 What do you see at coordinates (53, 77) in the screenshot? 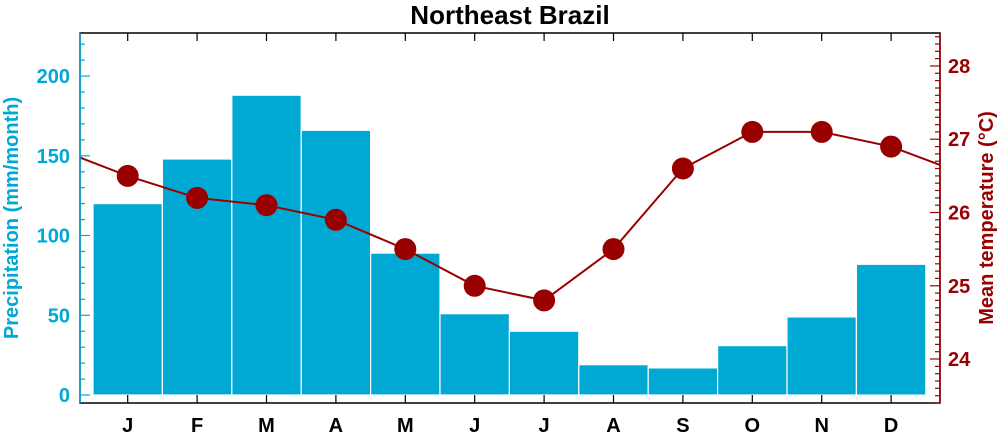
I see `y-left-tick-label: 200` at bounding box center [53, 77].